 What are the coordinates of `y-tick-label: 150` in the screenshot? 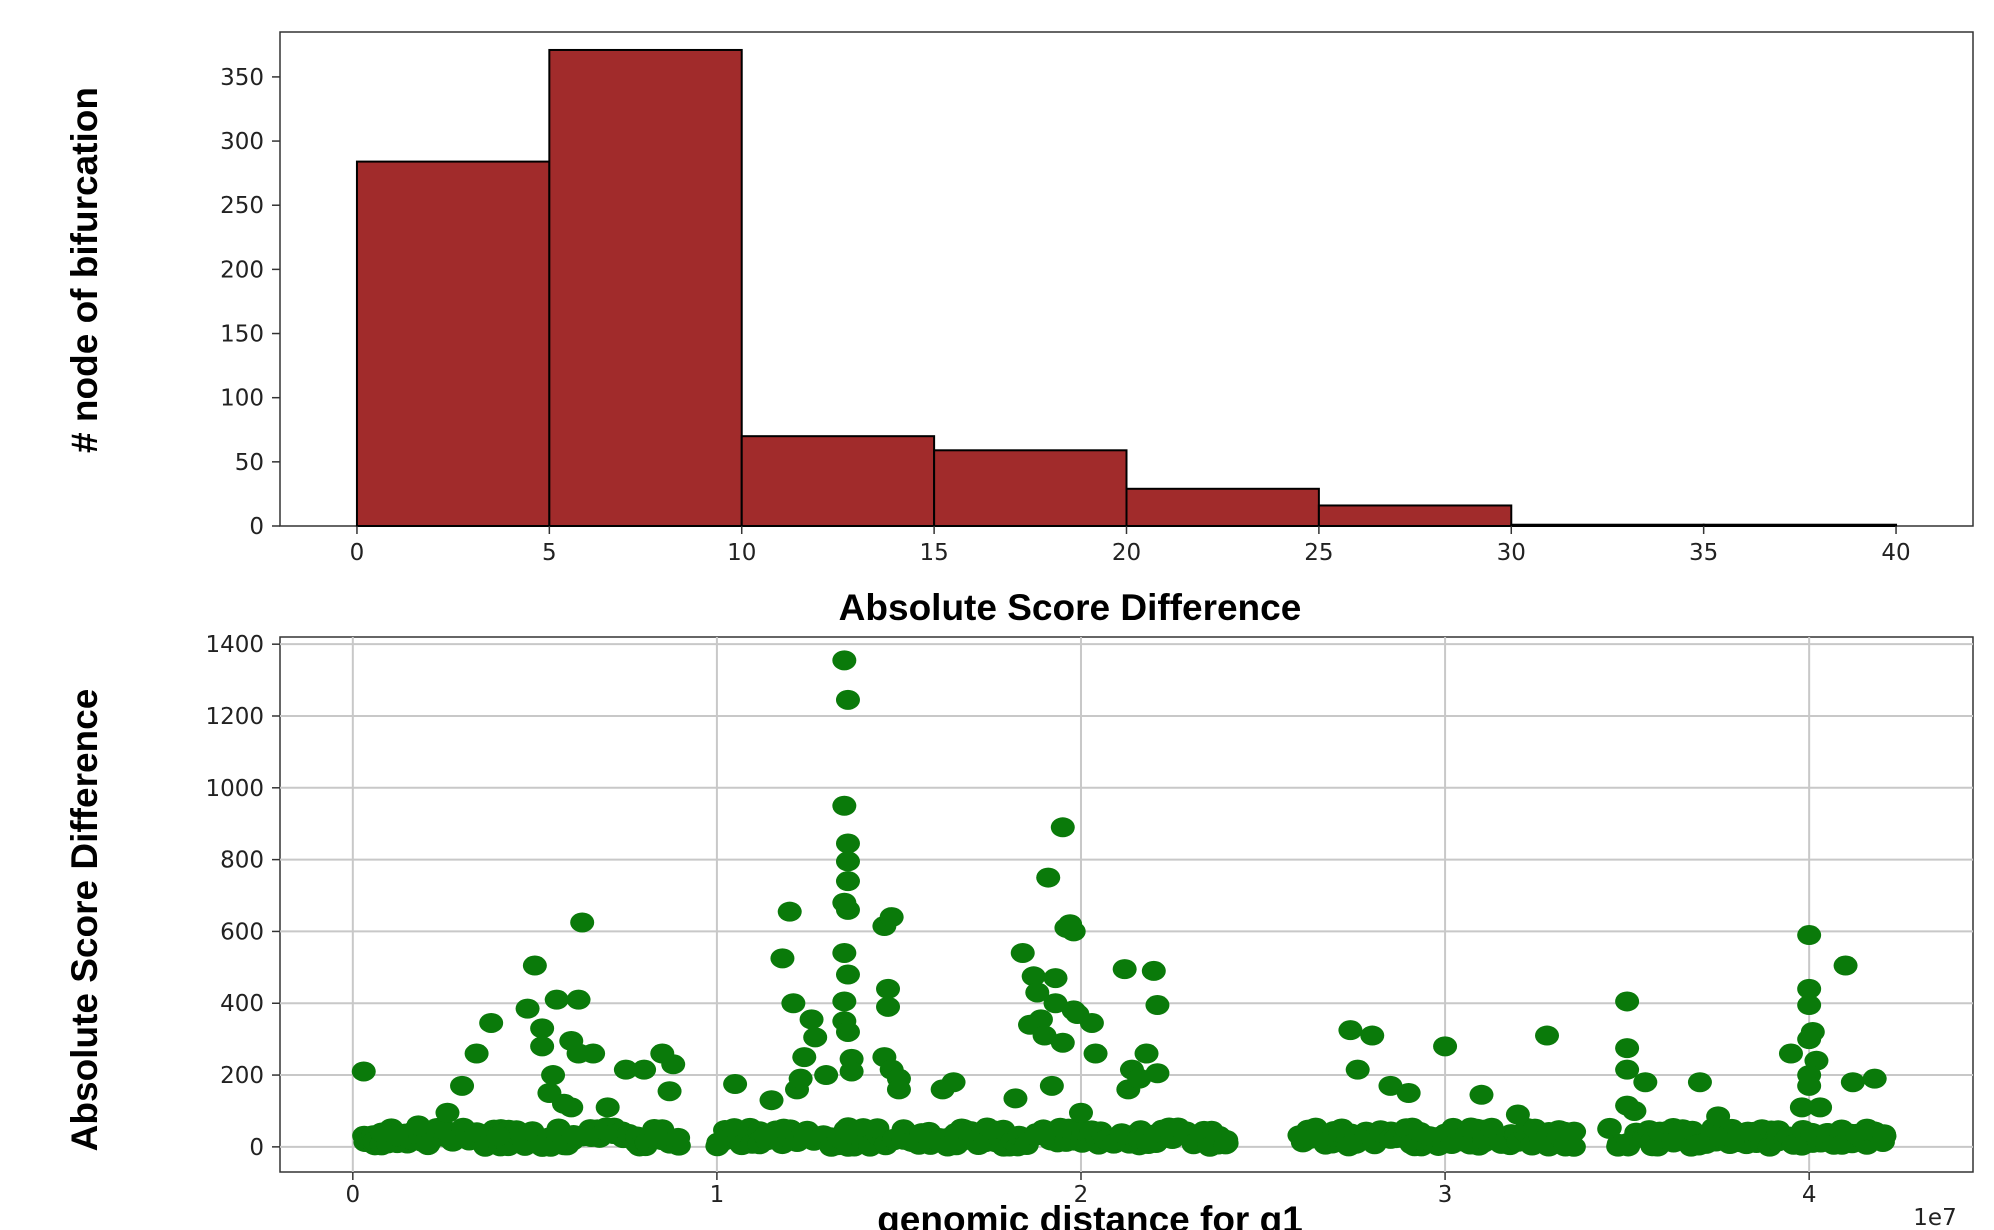 It's located at (242, 335).